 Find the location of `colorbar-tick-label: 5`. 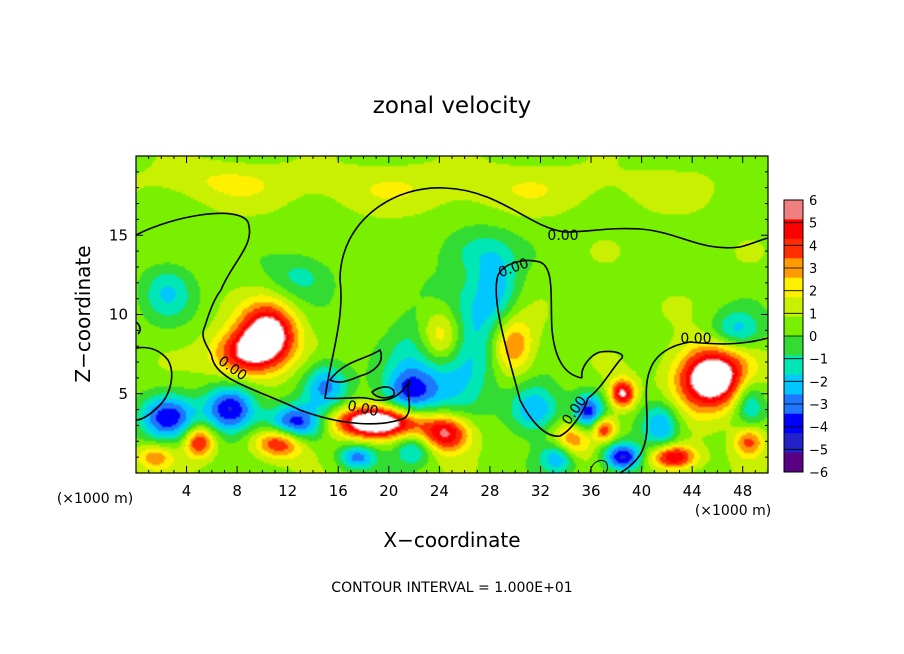

colorbar-tick-label: 5 is located at coordinates (813, 224).